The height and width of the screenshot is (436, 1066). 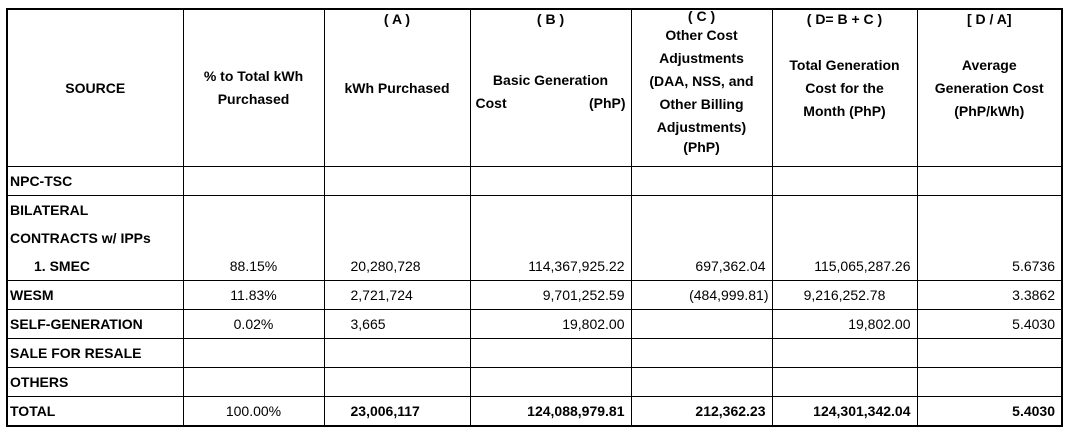 What do you see at coordinates (397, 19) in the screenshot?
I see `header-letter-a: ( A )` at bounding box center [397, 19].